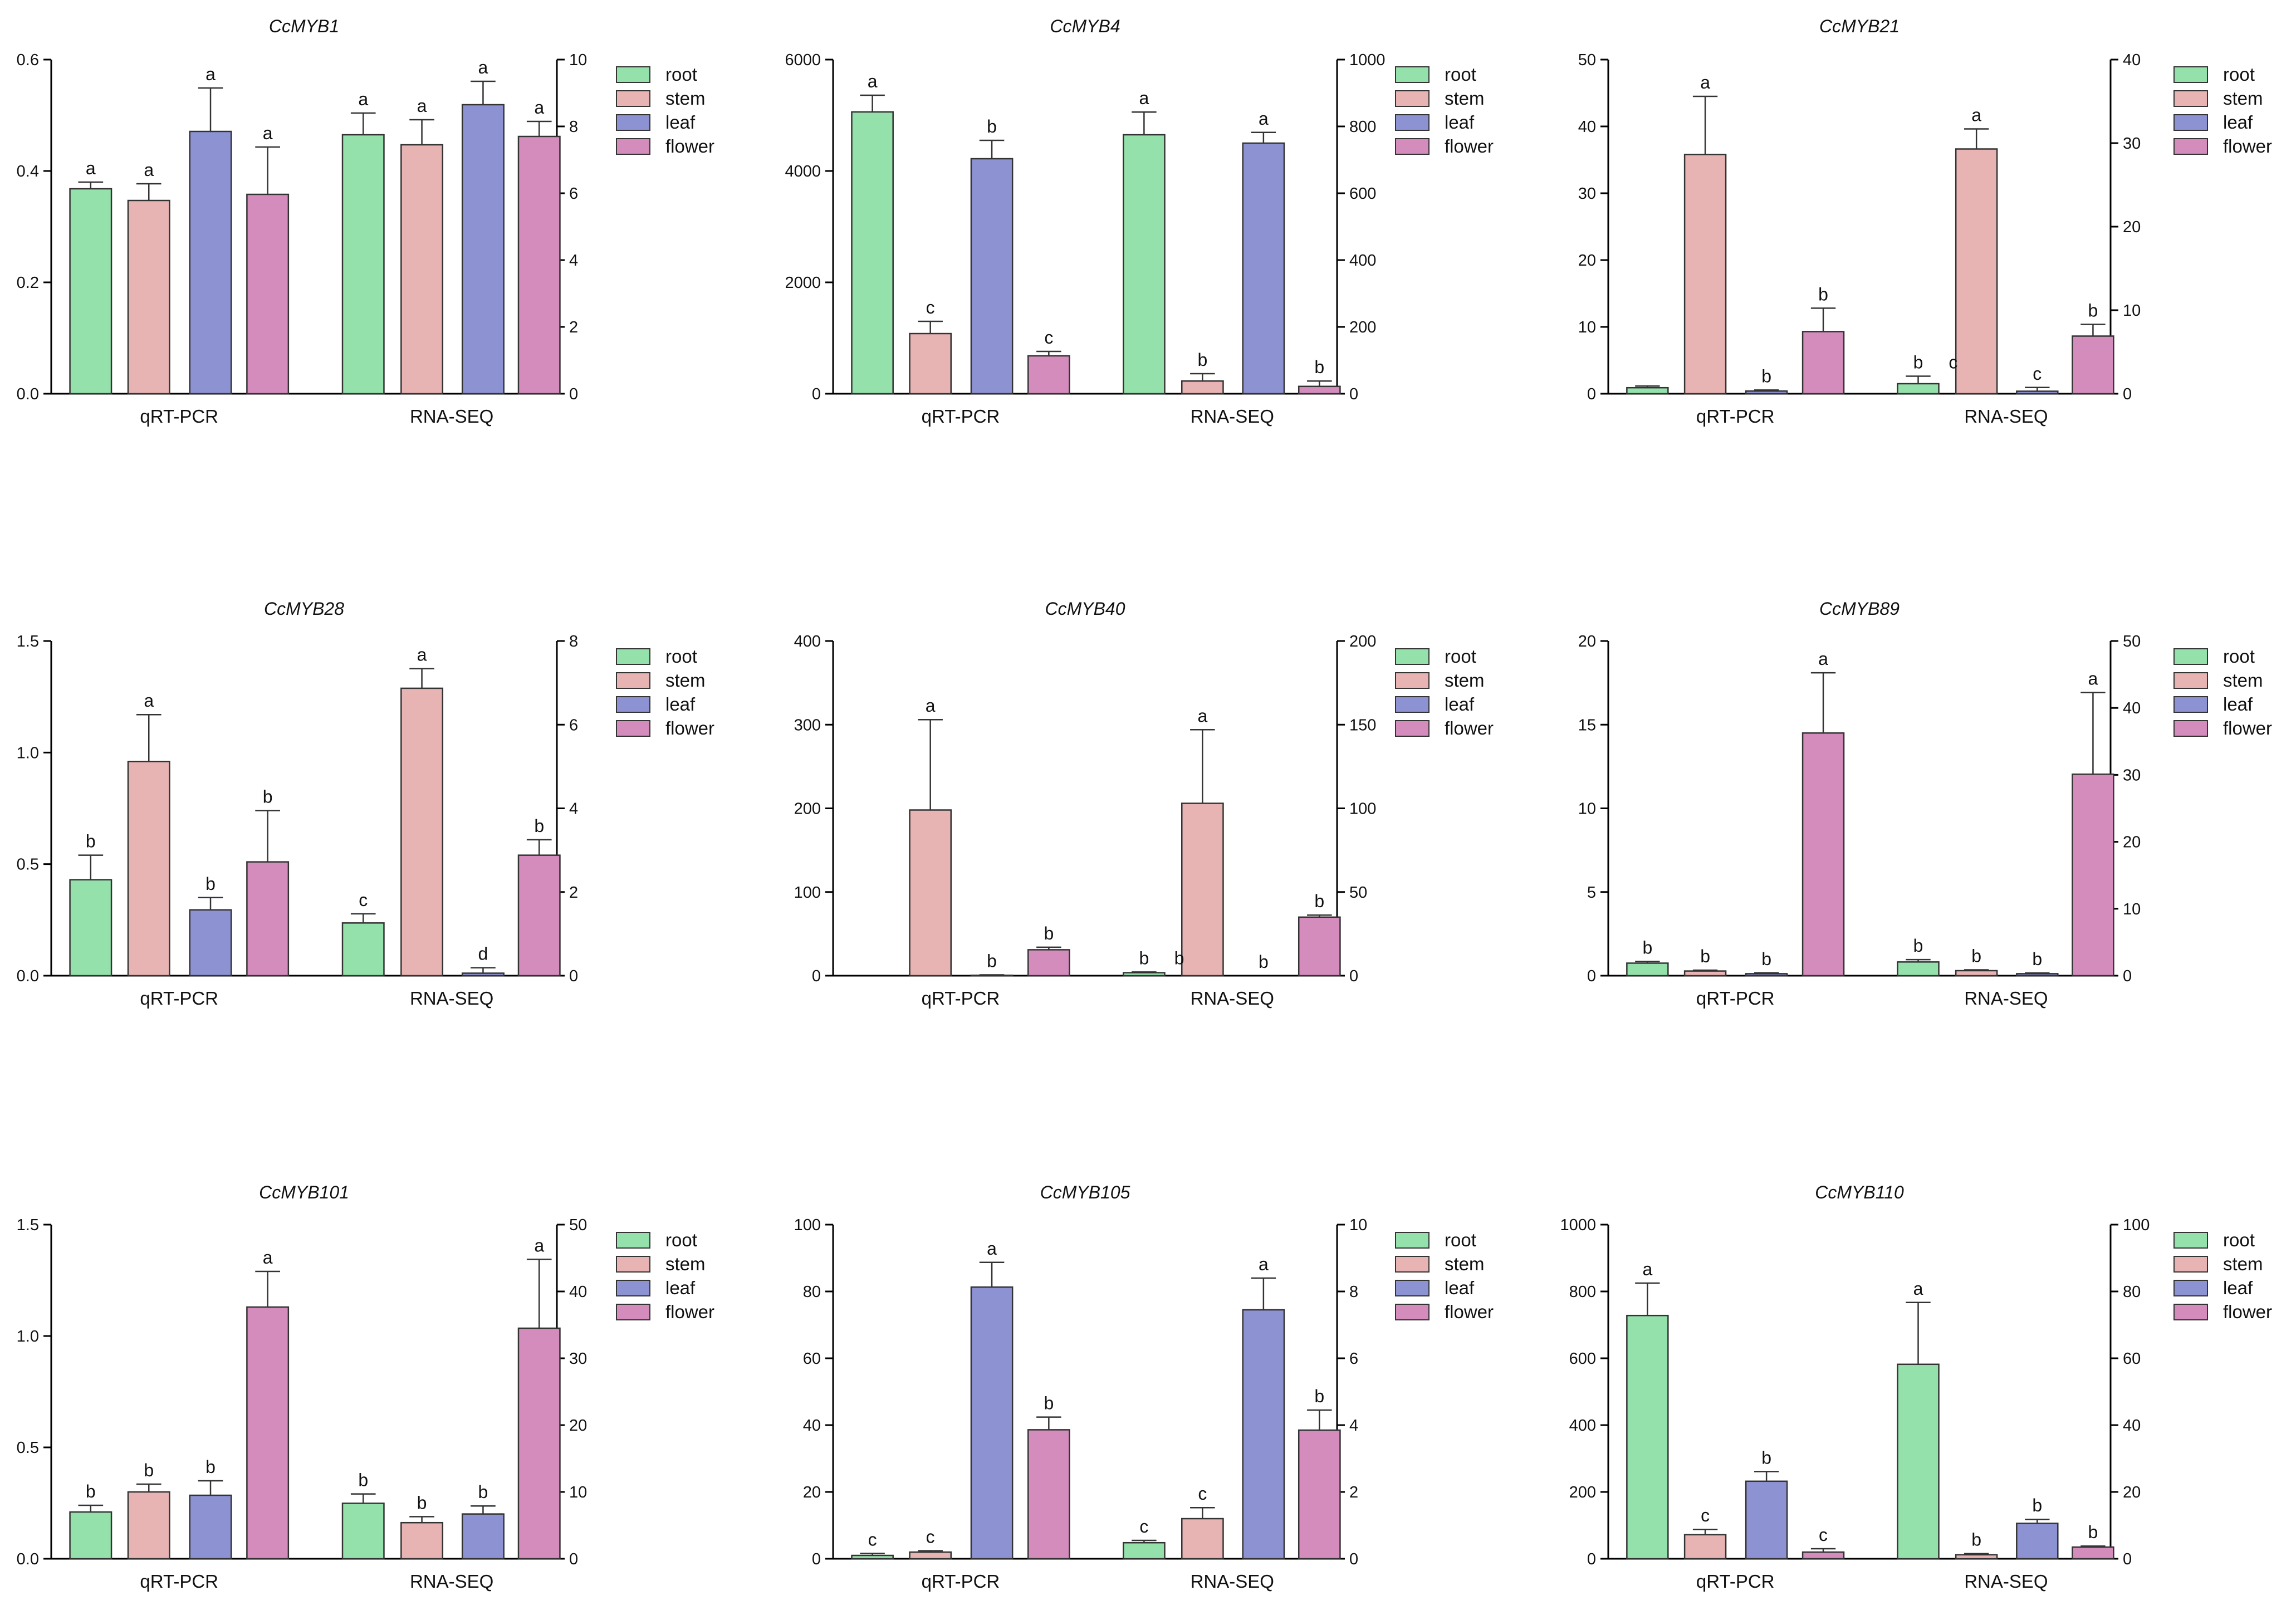 This screenshot has width=2296, height=1610. What do you see at coordinates (807, 641) in the screenshot?
I see `y-left-tick-label: 400` at bounding box center [807, 641].